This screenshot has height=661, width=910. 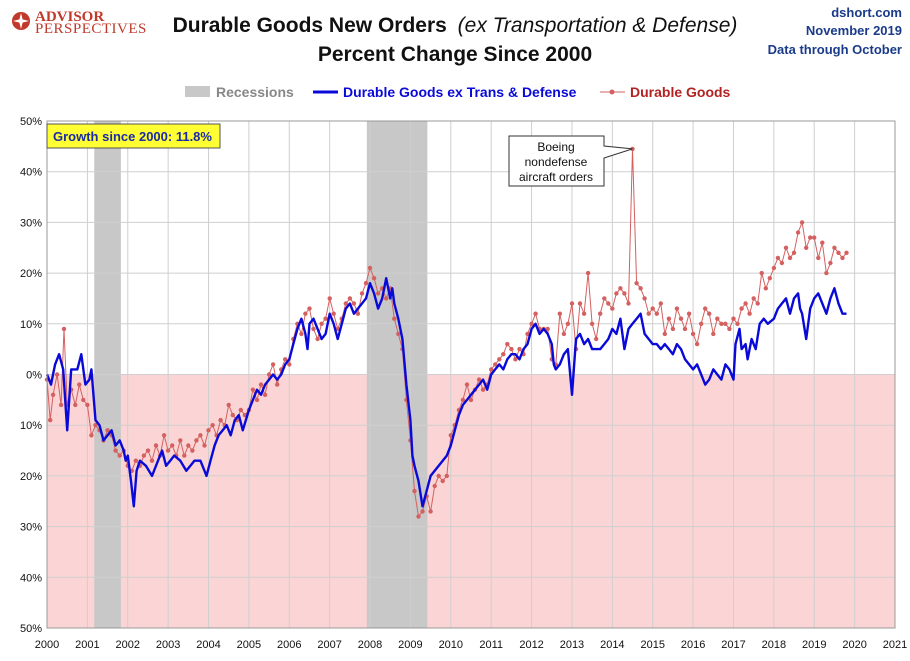 I want to click on x-tick-label-2010: 2010, so click(x=451, y=645).